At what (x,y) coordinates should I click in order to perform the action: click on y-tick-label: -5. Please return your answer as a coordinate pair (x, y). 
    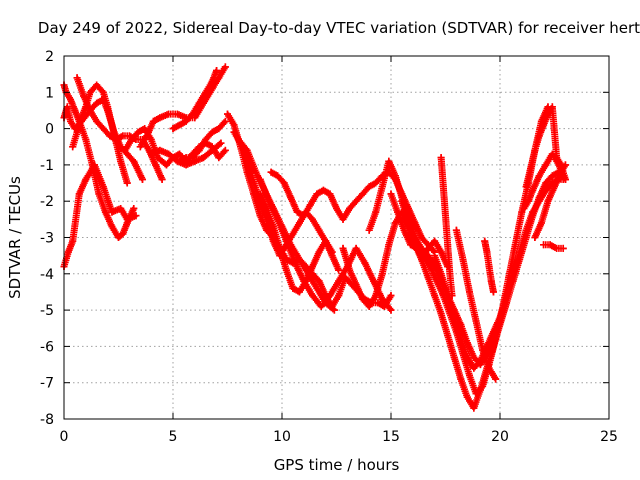
    Looking at the image, I should click on (47, 311).